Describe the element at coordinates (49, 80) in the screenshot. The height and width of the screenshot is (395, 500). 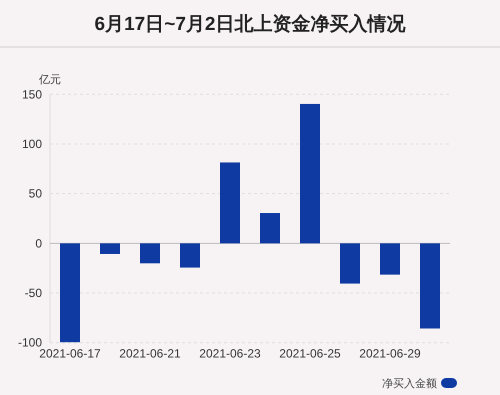
I see `y-axis-title: 亿元` at that location.